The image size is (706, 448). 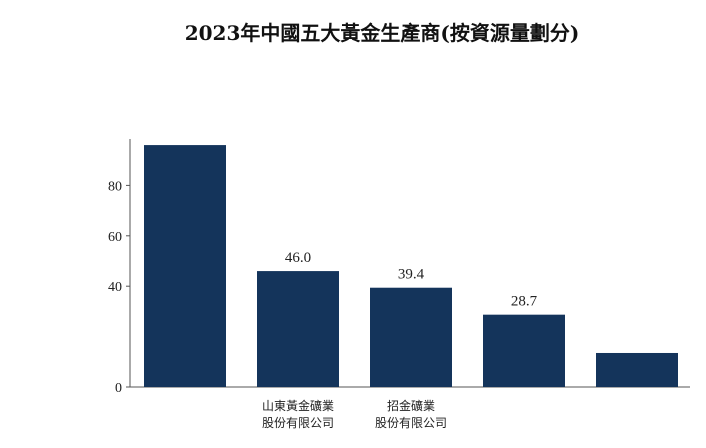 What do you see at coordinates (115, 287) in the screenshot?
I see `y-tick-label: 40` at bounding box center [115, 287].